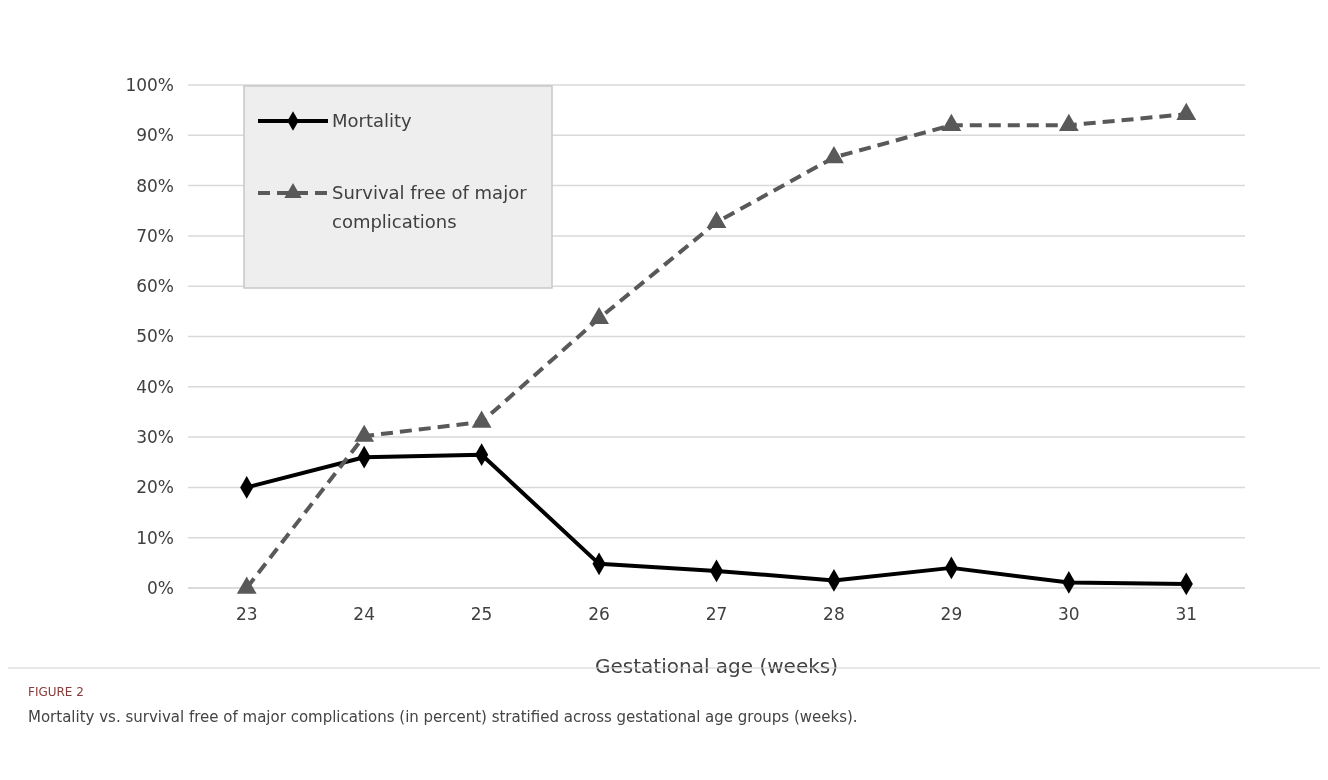 This screenshot has width=1328, height=780. Describe the element at coordinates (155, 537) in the screenshot. I see `y-tick-label: 10%` at that location.